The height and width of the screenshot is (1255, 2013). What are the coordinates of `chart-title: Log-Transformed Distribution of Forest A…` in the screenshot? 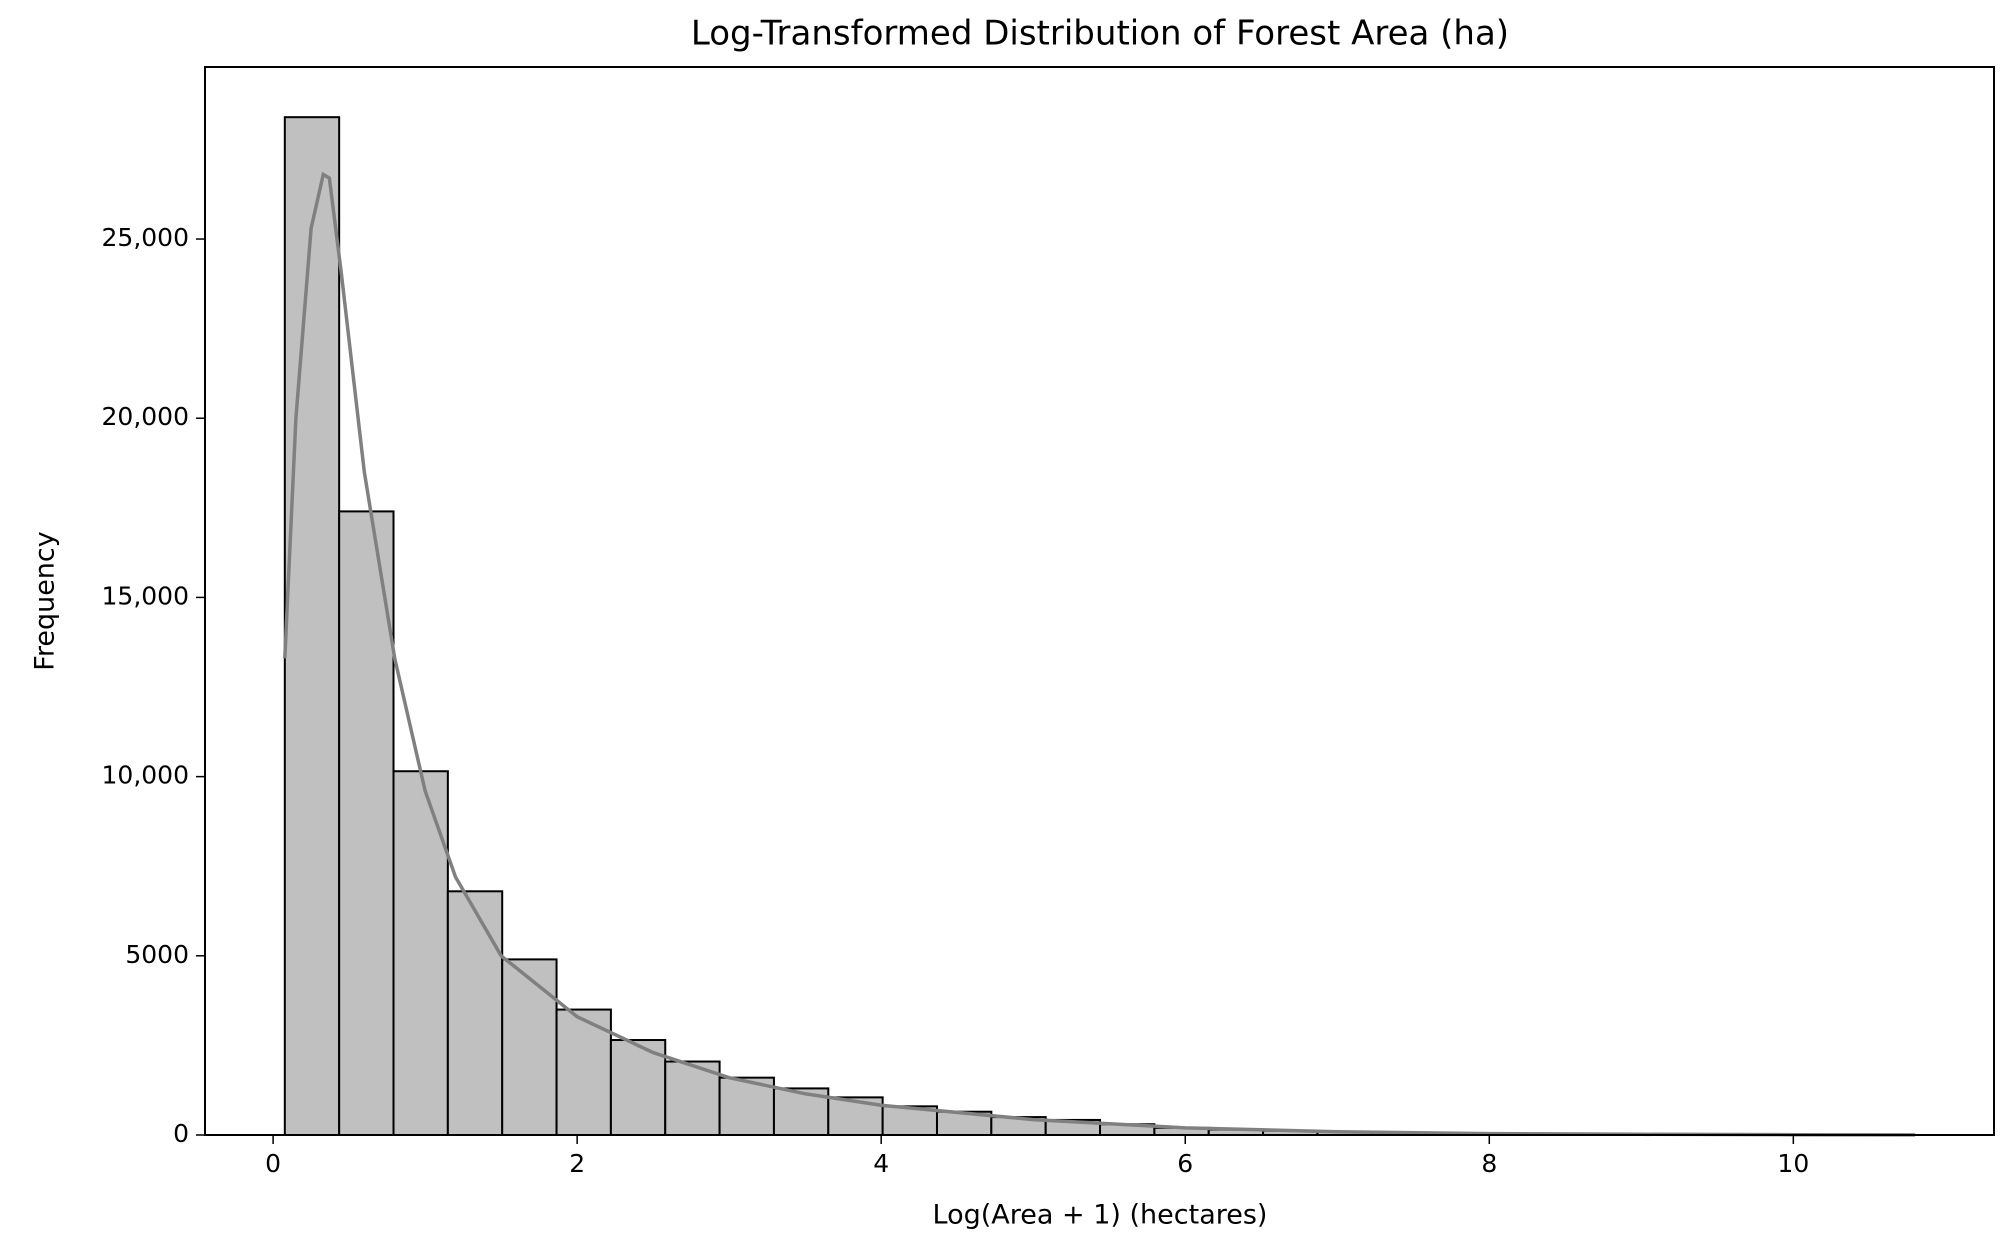 It's located at (1100, 34).